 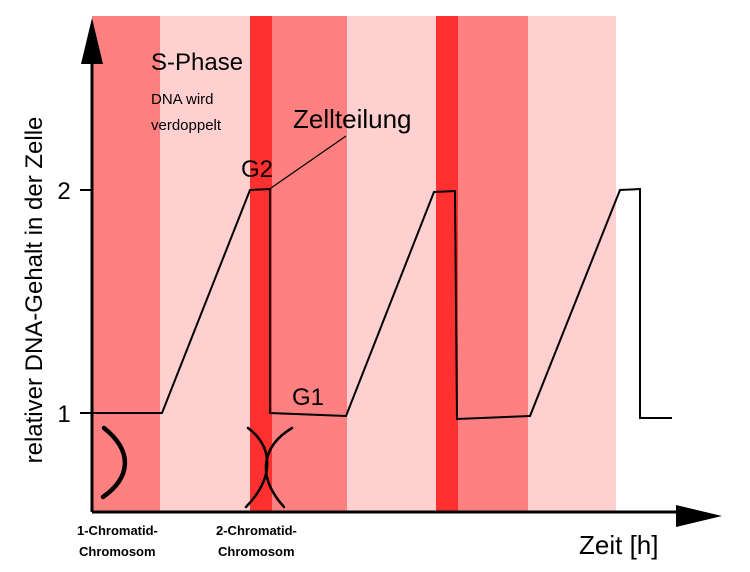 I want to click on one-chromatid-chromosome-icon, so click(x=114, y=462).